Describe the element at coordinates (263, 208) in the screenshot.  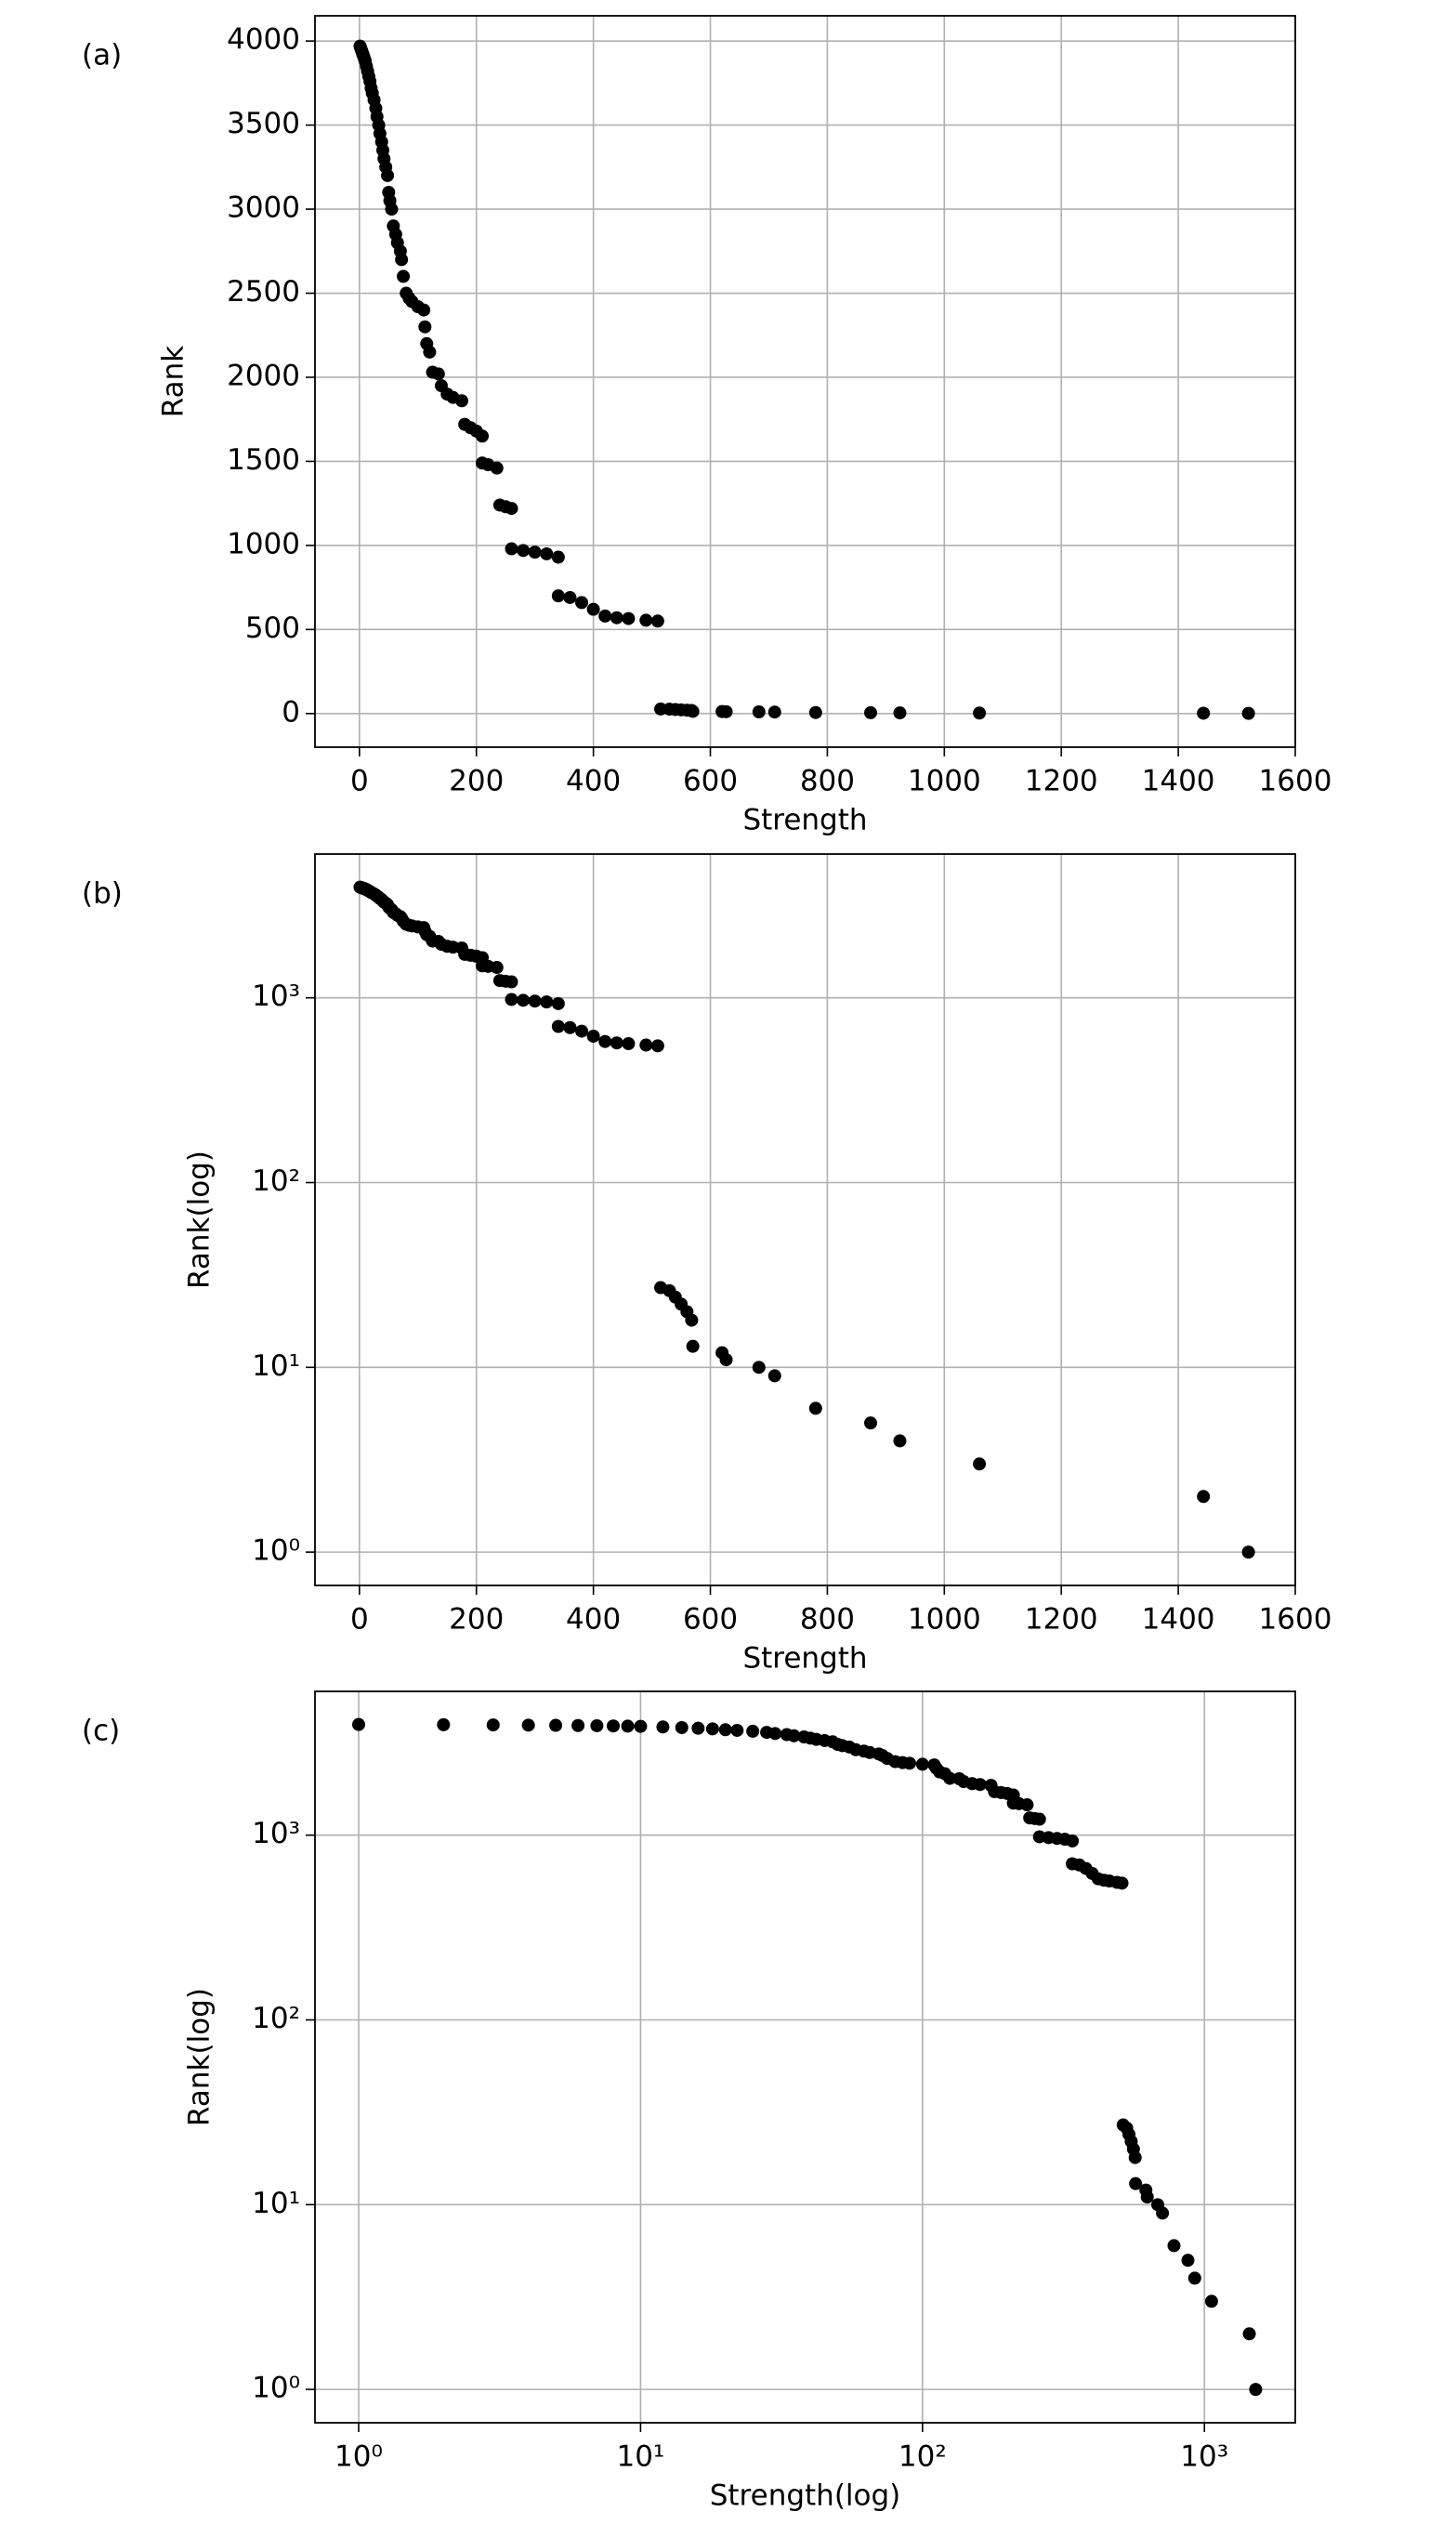
I see `y-tick-label: 3000` at that location.